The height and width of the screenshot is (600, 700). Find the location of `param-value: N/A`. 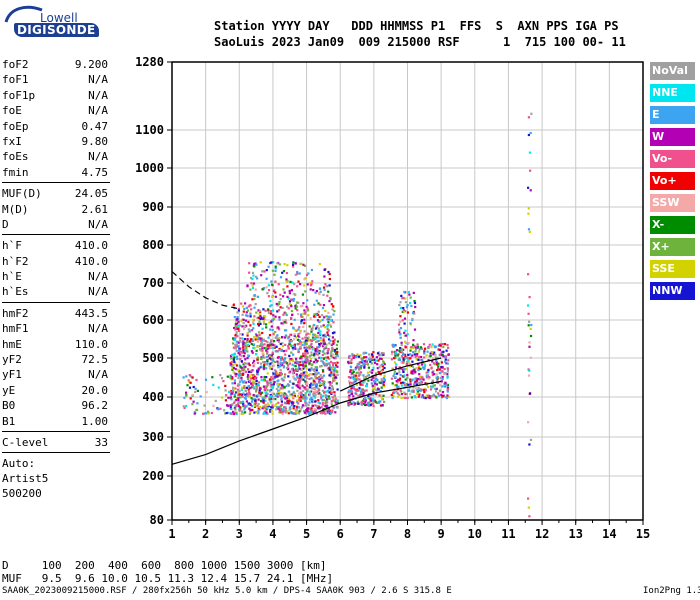

param-value: N/A is located at coordinates (98, 111).